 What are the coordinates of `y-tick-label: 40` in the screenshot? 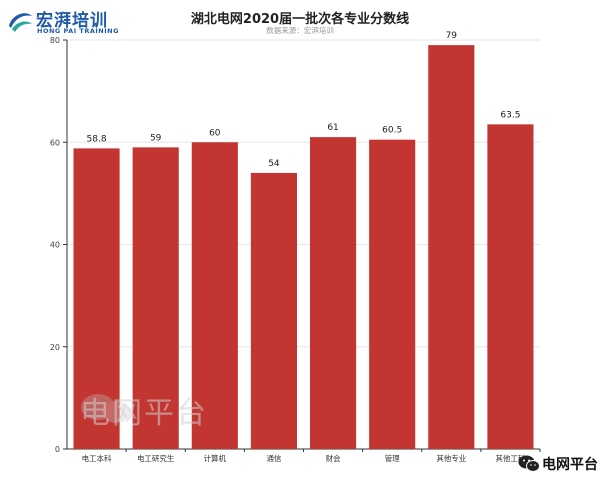 It's located at (55, 245).